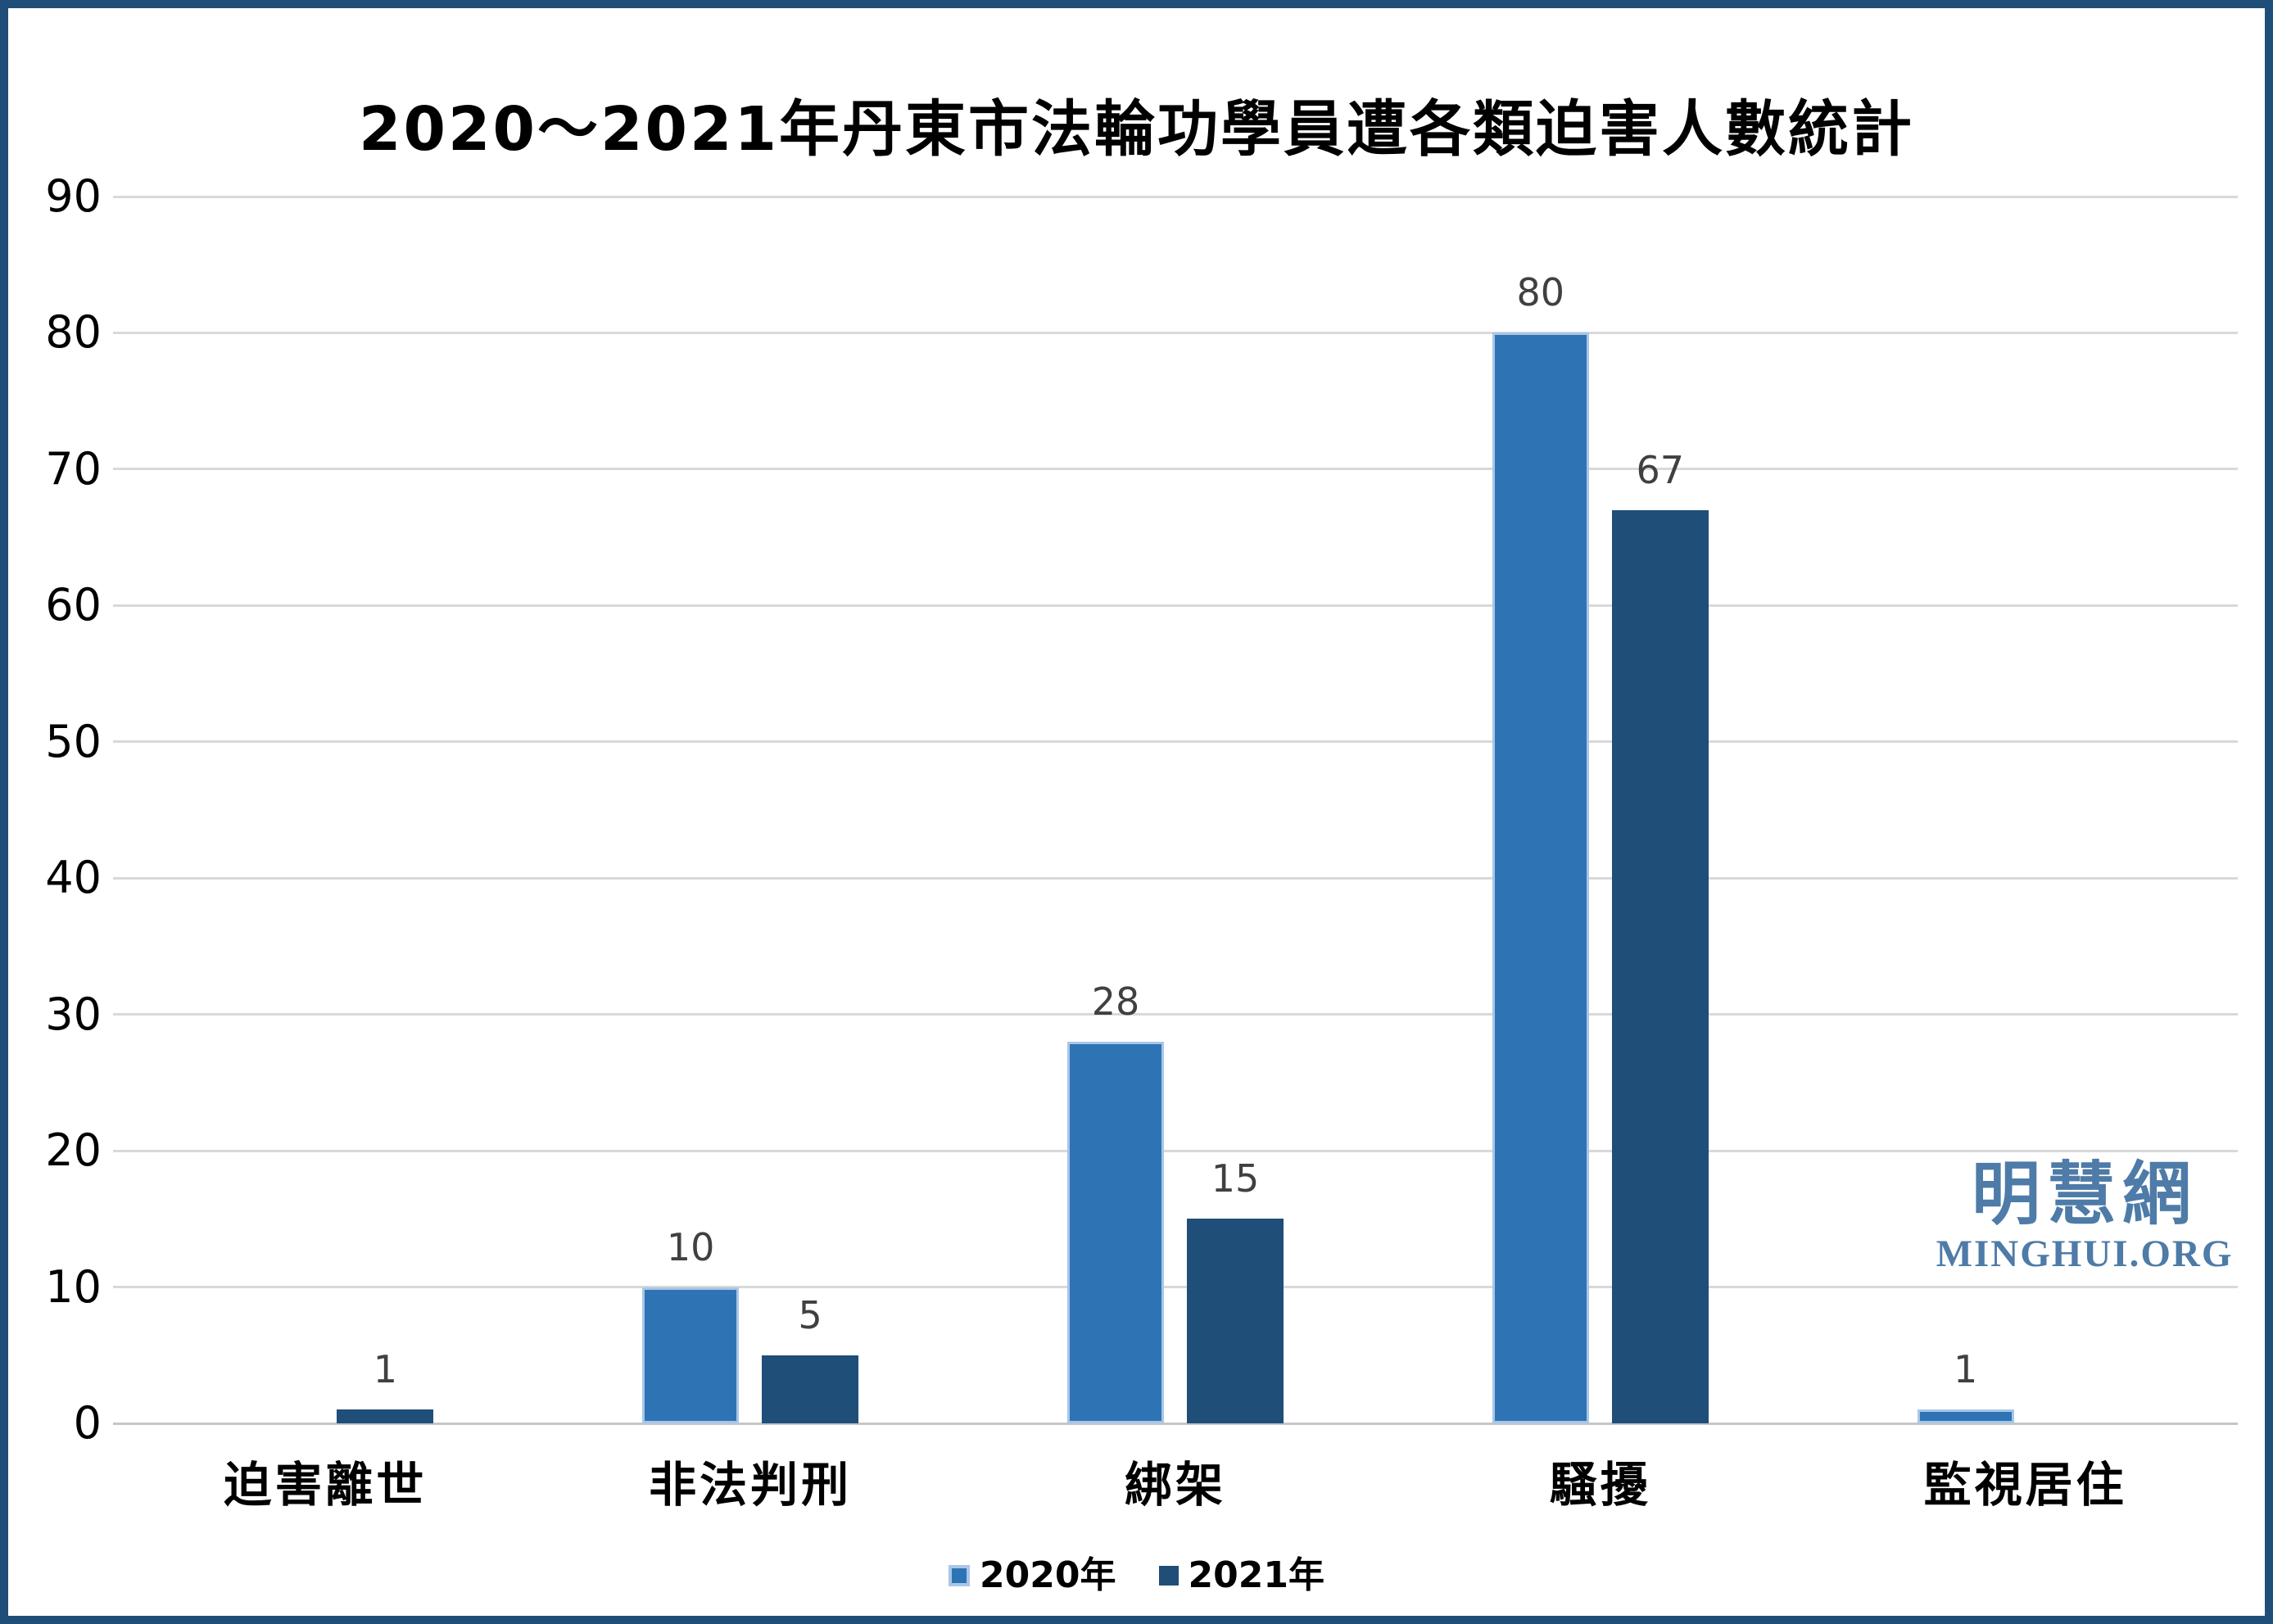  Describe the element at coordinates (1168, 1576) in the screenshot. I see `legend-marker-2021-icon` at that location.